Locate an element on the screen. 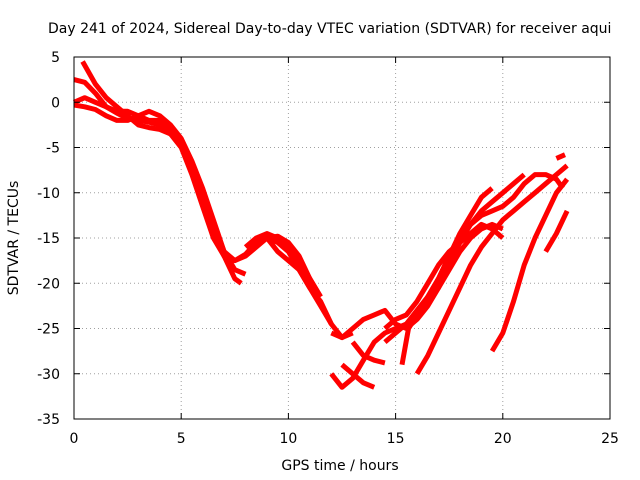 The height and width of the screenshot is (480, 640). x-tick-label: 15 is located at coordinates (396, 439).